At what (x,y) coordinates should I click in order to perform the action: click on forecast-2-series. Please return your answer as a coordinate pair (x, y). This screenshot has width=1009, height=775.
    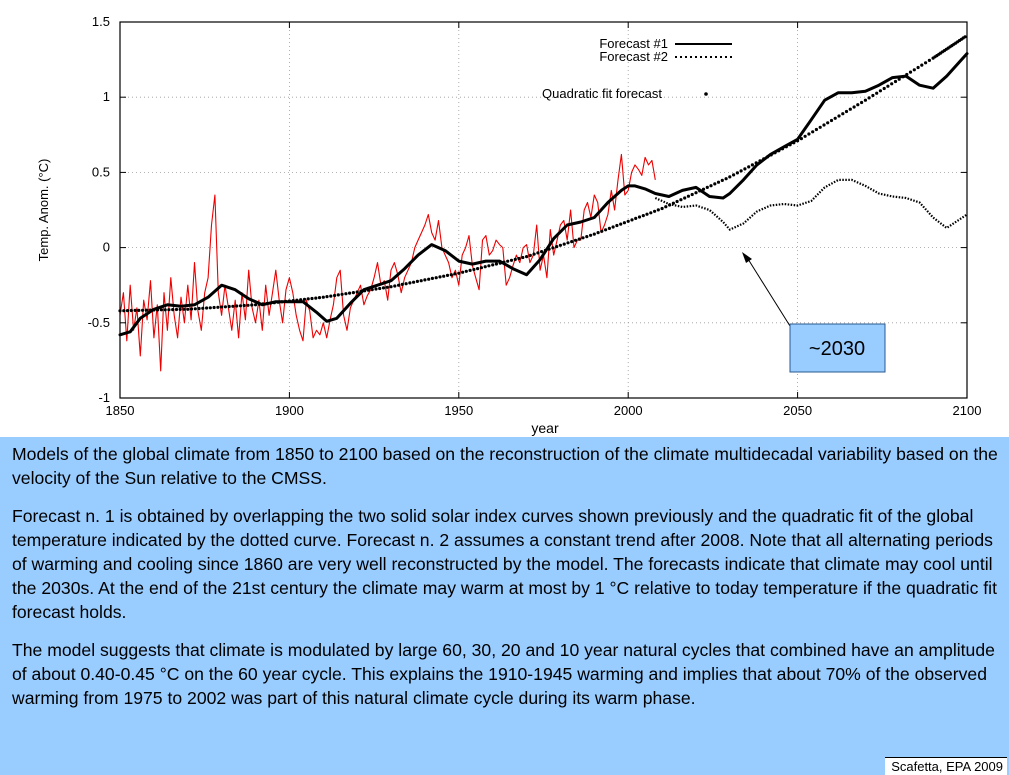
    Looking at the image, I should click on (811, 204).